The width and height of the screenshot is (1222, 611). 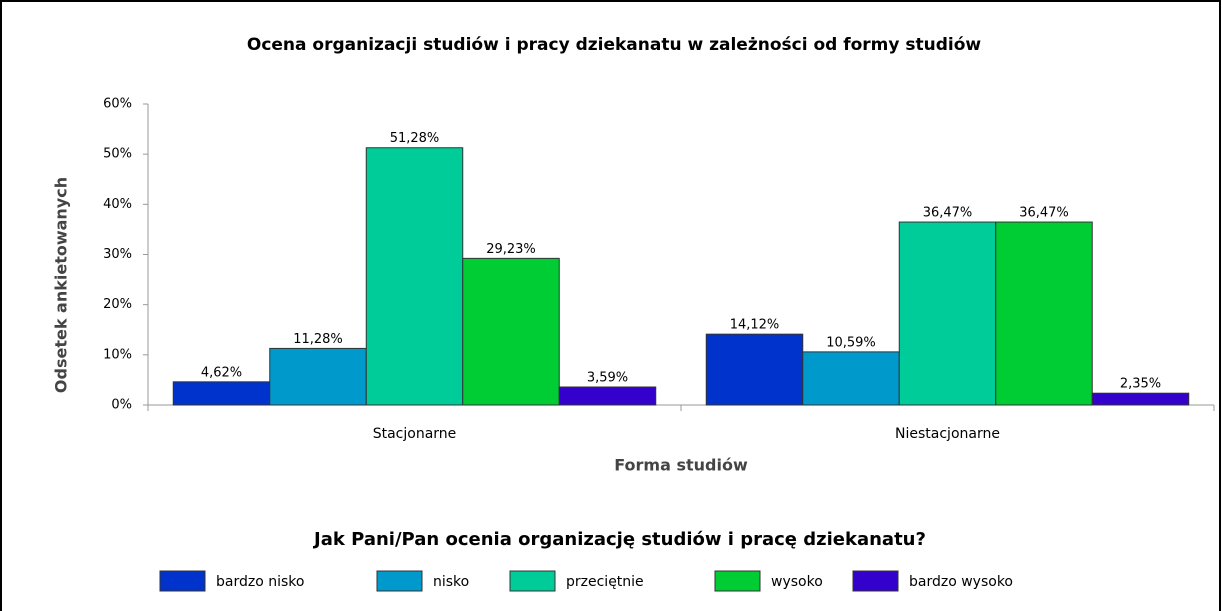 What do you see at coordinates (1140, 384) in the screenshot?
I see `data-label: 2,35%` at bounding box center [1140, 384].